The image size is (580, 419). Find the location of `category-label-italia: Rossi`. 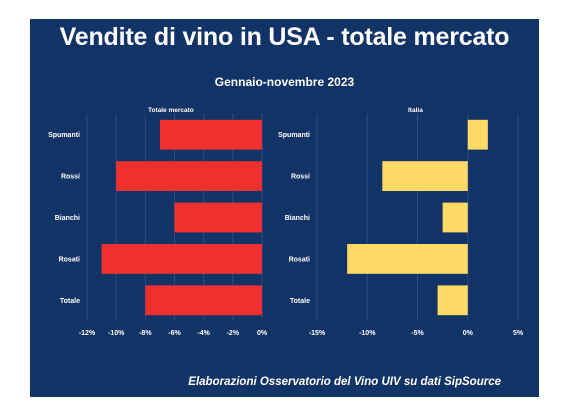

category-label-italia: Rossi is located at coordinates (300, 177).